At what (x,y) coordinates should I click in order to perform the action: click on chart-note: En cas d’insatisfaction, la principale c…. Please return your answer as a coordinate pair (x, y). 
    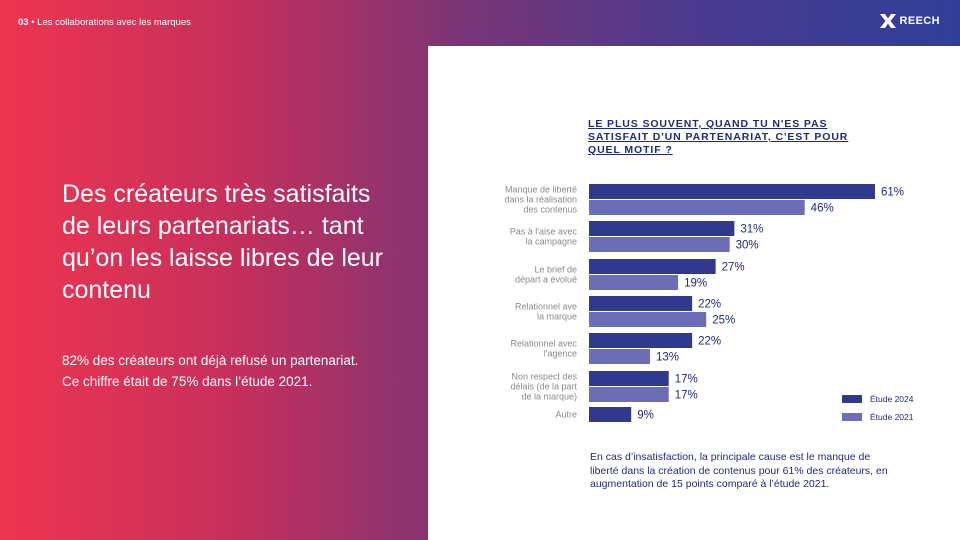
    Looking at the image, I should click on (739, 470).